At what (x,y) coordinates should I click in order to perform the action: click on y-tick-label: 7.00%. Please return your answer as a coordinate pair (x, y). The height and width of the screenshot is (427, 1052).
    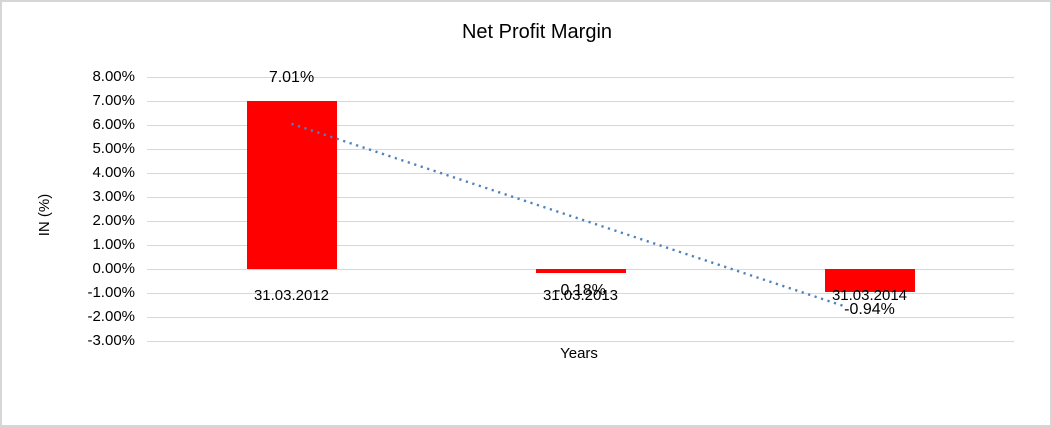
    Looking at the image, I should click on (113, 100).